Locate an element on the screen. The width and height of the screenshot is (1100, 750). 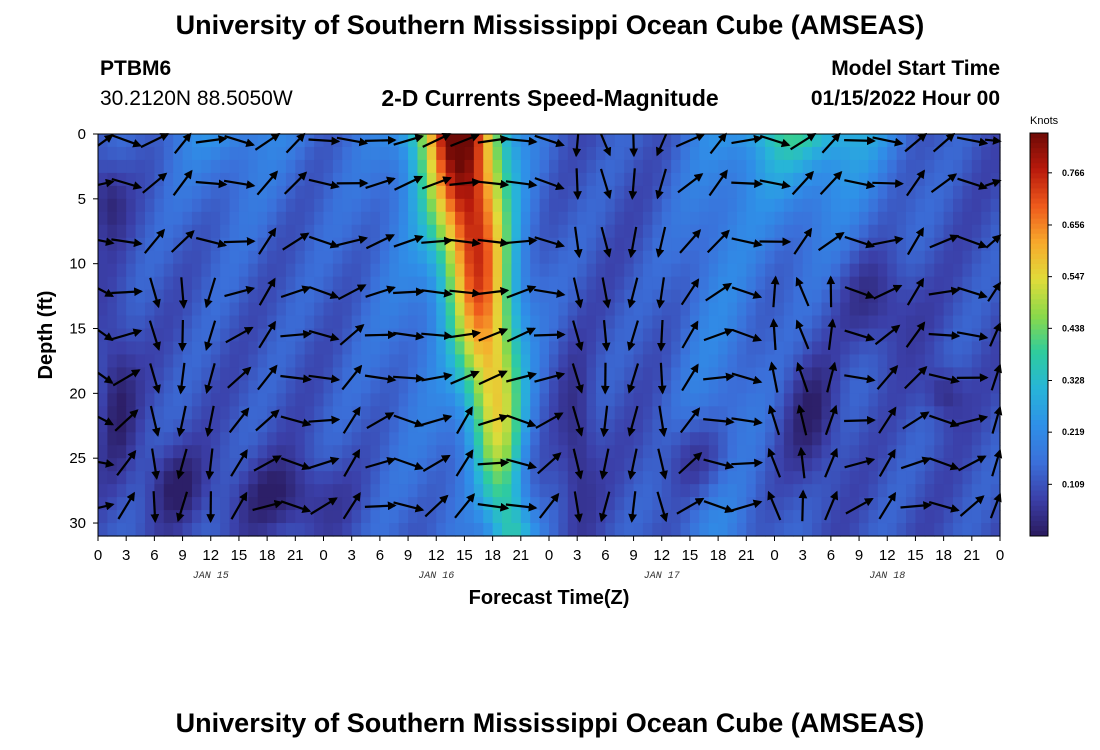
colorbar-swatch is located at coordinates (1039, 282).